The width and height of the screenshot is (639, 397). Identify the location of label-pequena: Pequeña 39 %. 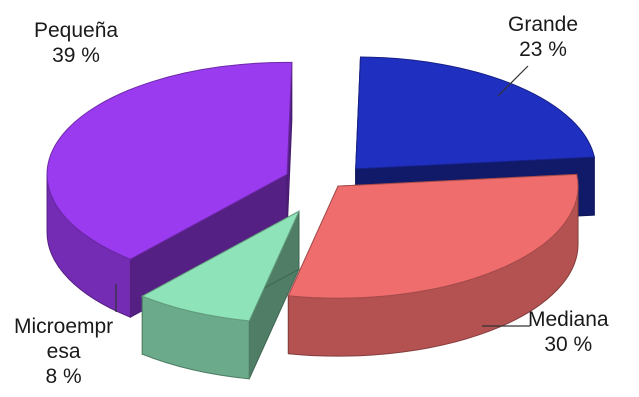
(76, 43).